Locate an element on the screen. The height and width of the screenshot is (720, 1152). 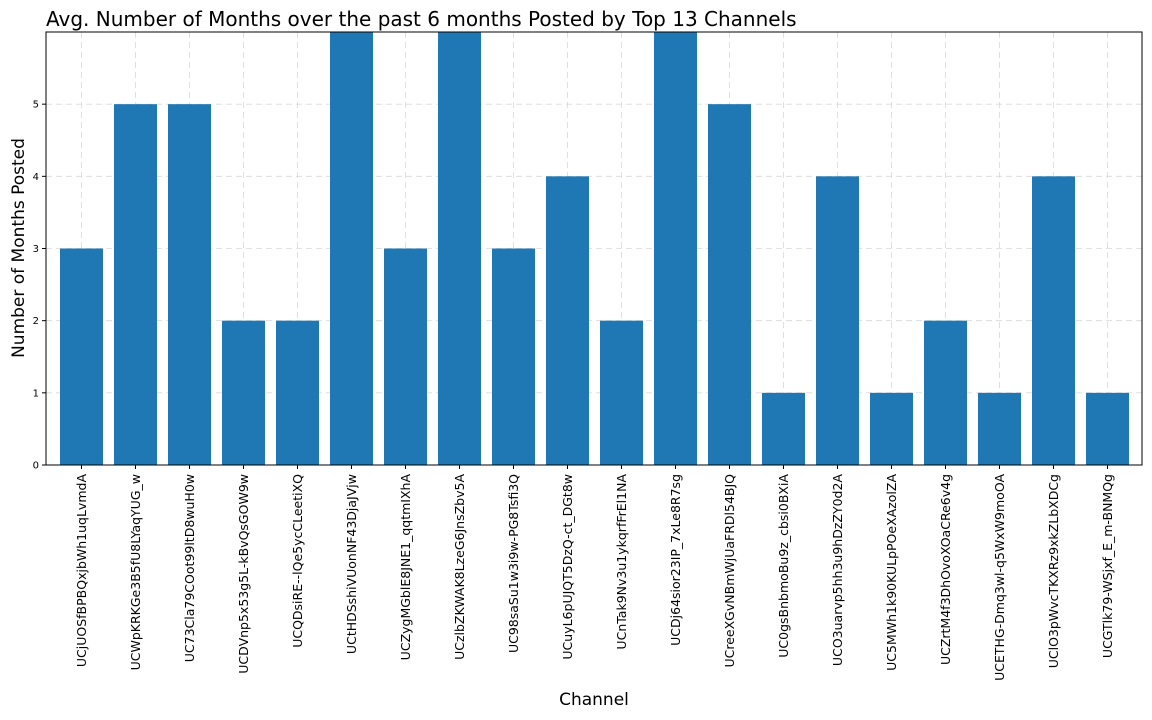
x-tick-label: UCDVnp5x53g5L-kBvQsGOW9w is located at coordinates (243, 574).